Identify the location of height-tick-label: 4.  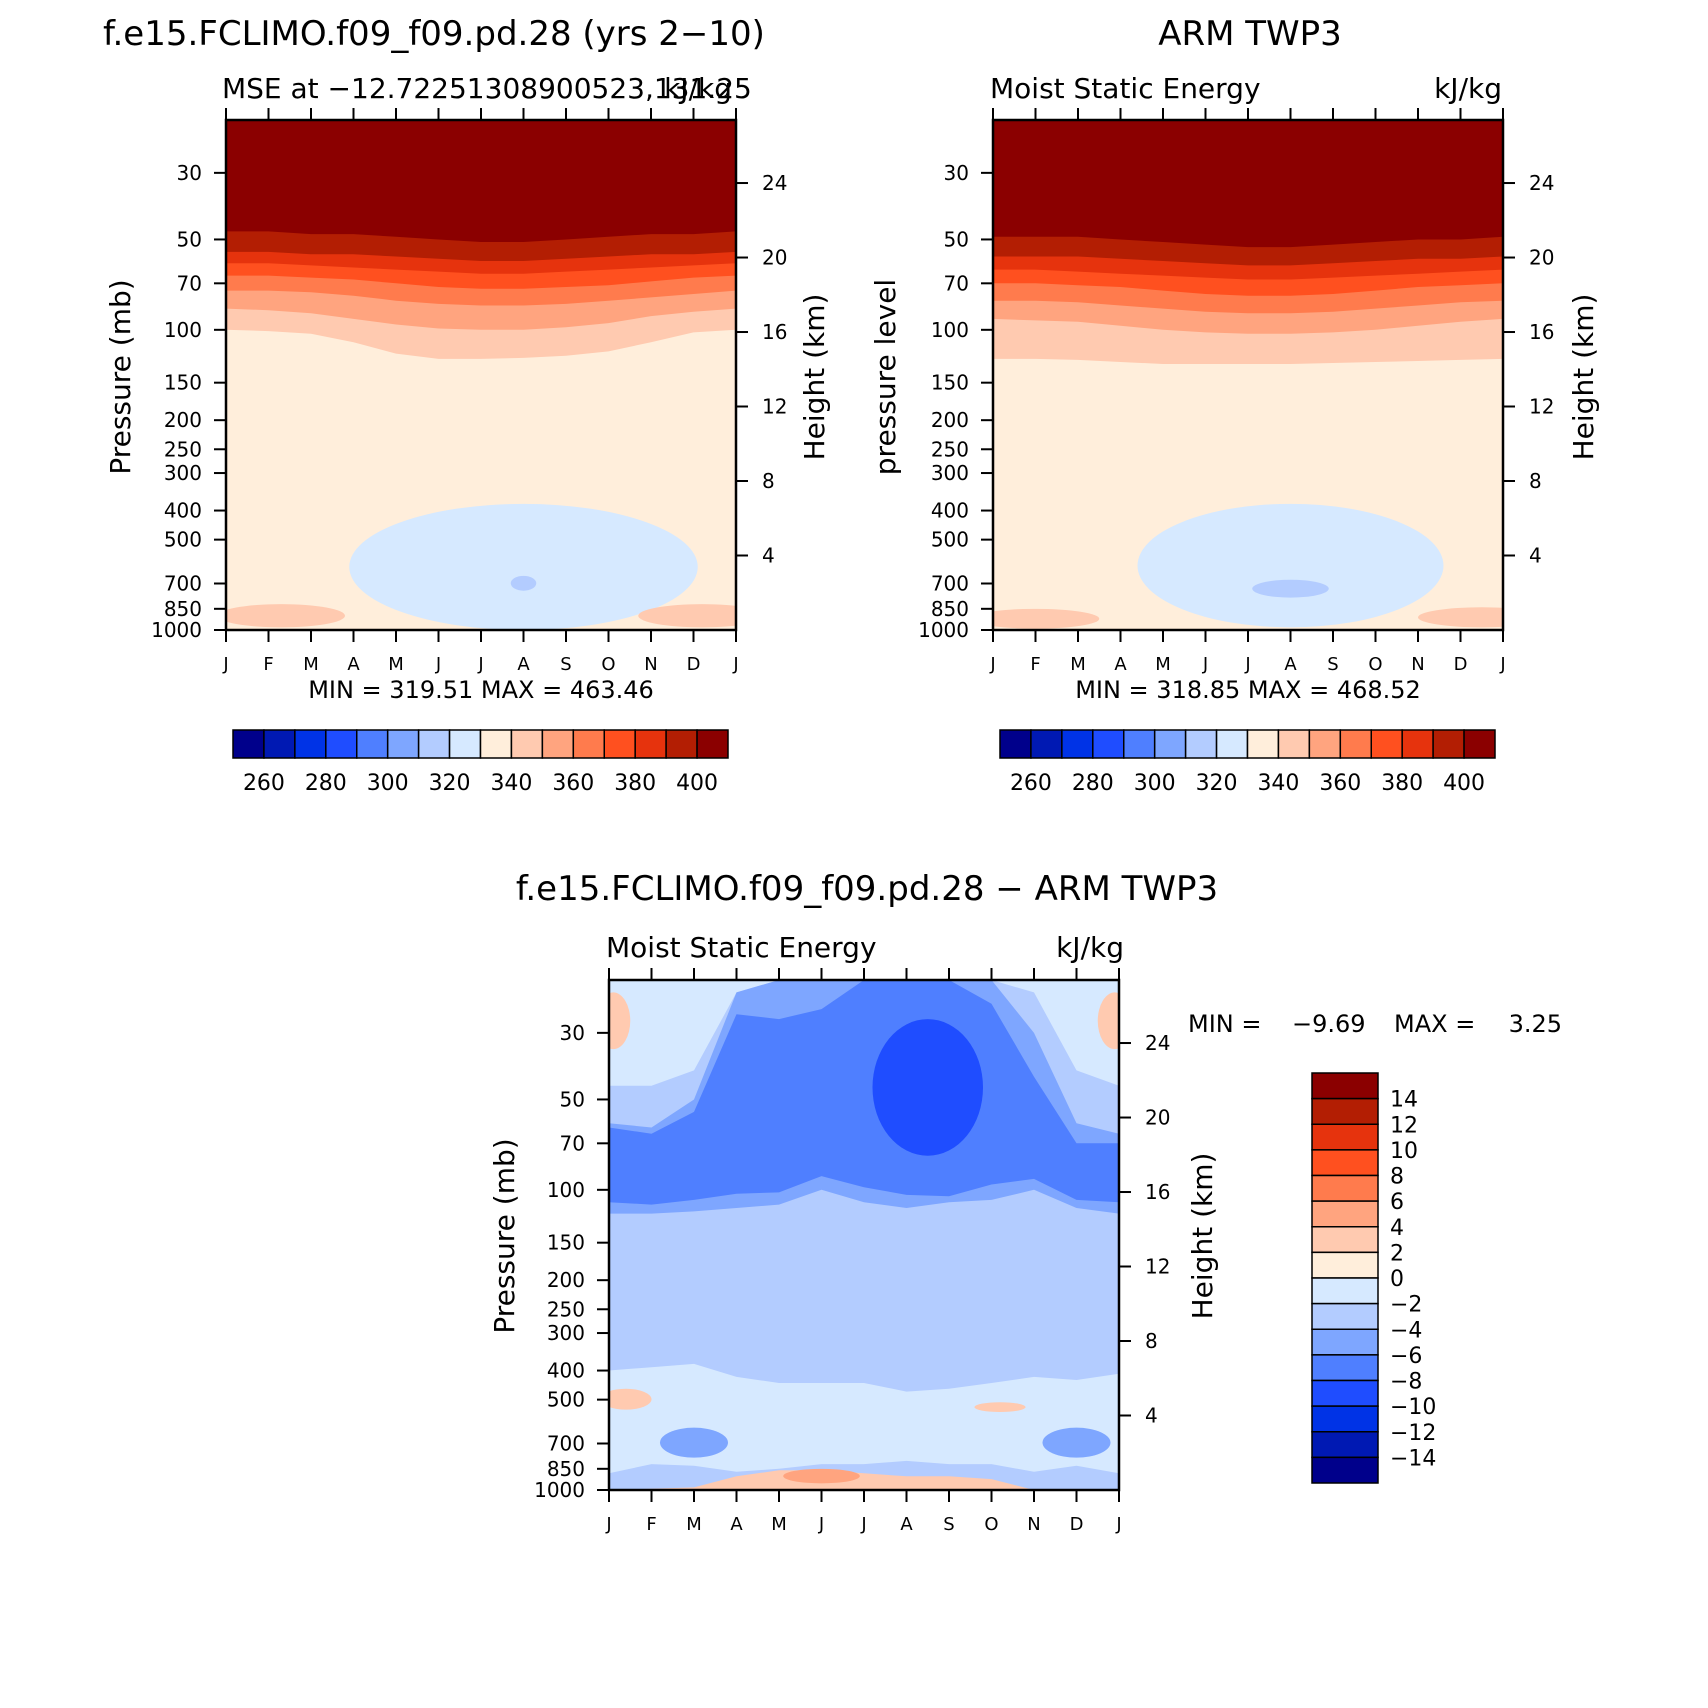
(1535, 556).